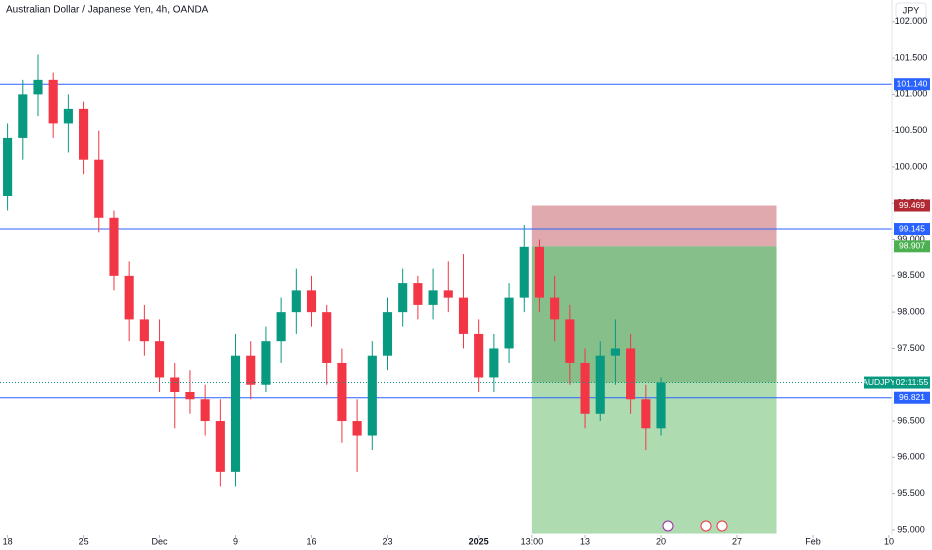 The width and height of the screenshot is (932, 550). I want to click on stop-price-label: 99.469, so click(912, 205).